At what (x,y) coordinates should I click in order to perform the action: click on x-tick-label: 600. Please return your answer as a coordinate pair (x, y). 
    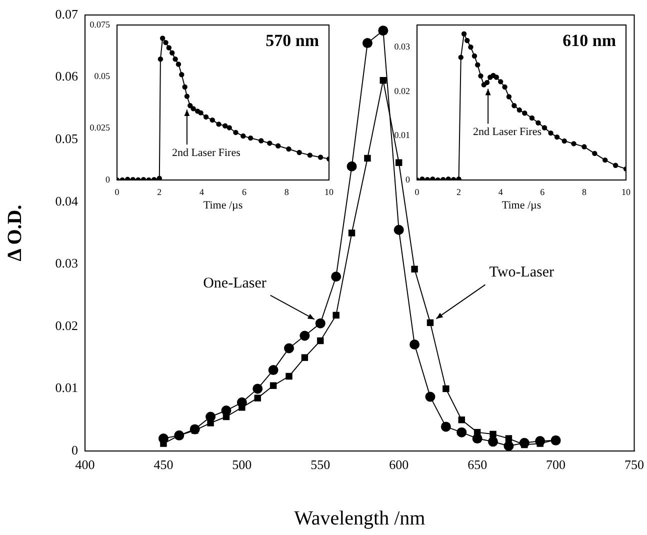
    Looking at the image, I should click on (399, 464).